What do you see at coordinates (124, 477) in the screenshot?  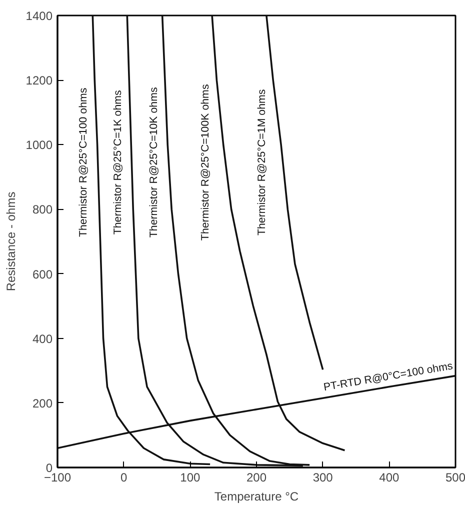 I see `x-tick-label: 0` at bounding box center [124, 477].